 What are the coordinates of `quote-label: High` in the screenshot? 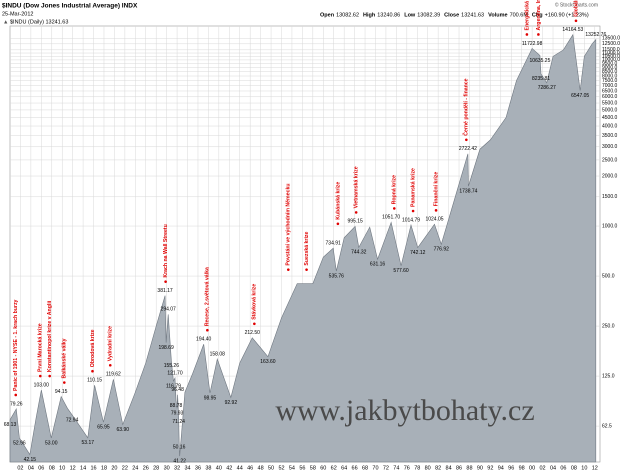 It's located at (369, 15).